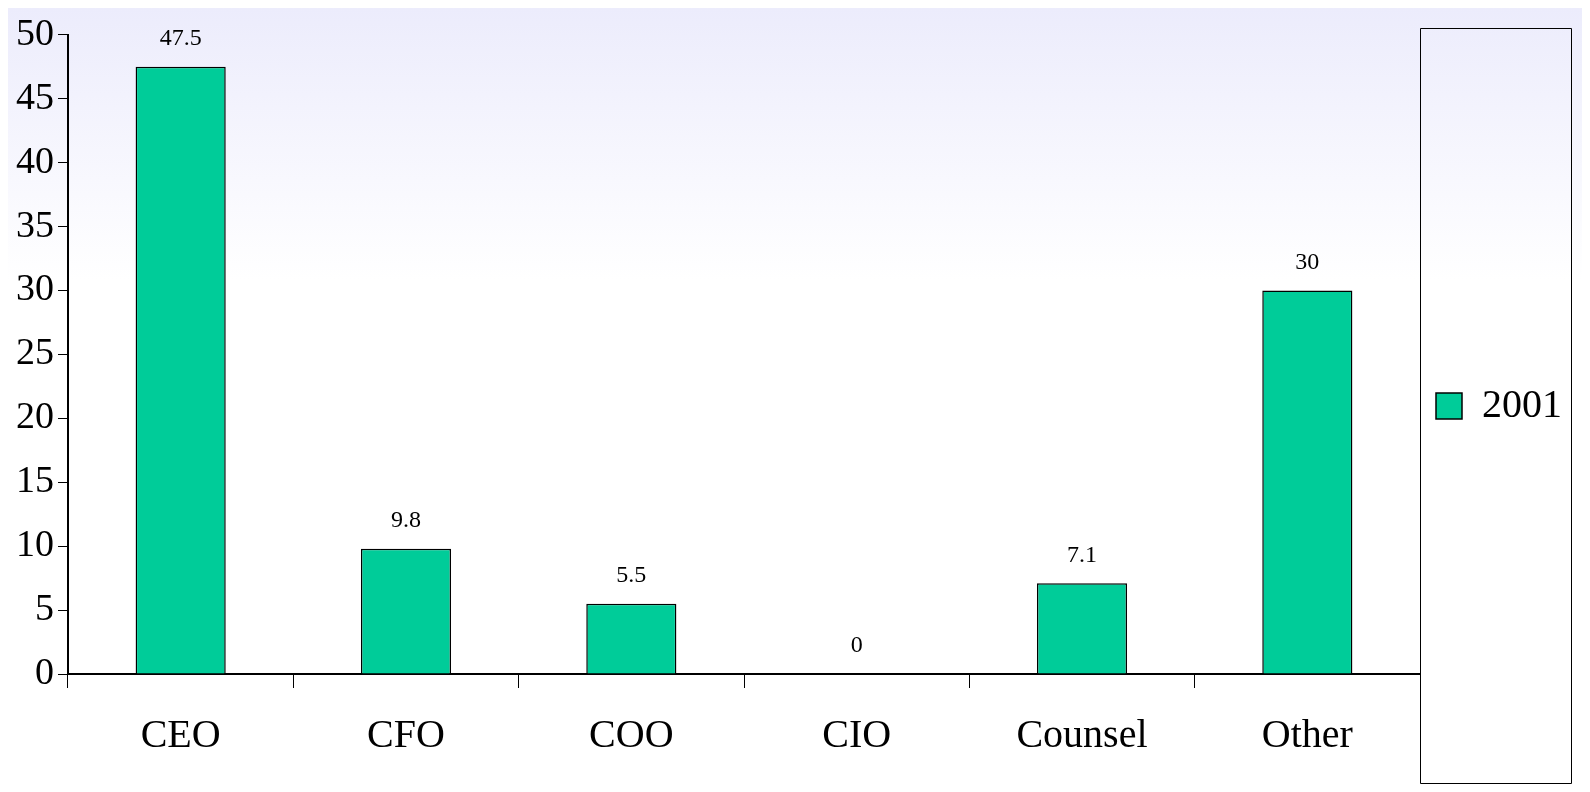 This screenshot has height=792, width=1590. What do you see at coordinates (856, 644) in the screenshot?
I see `data-label: 0` at bounding box center [856, 644].